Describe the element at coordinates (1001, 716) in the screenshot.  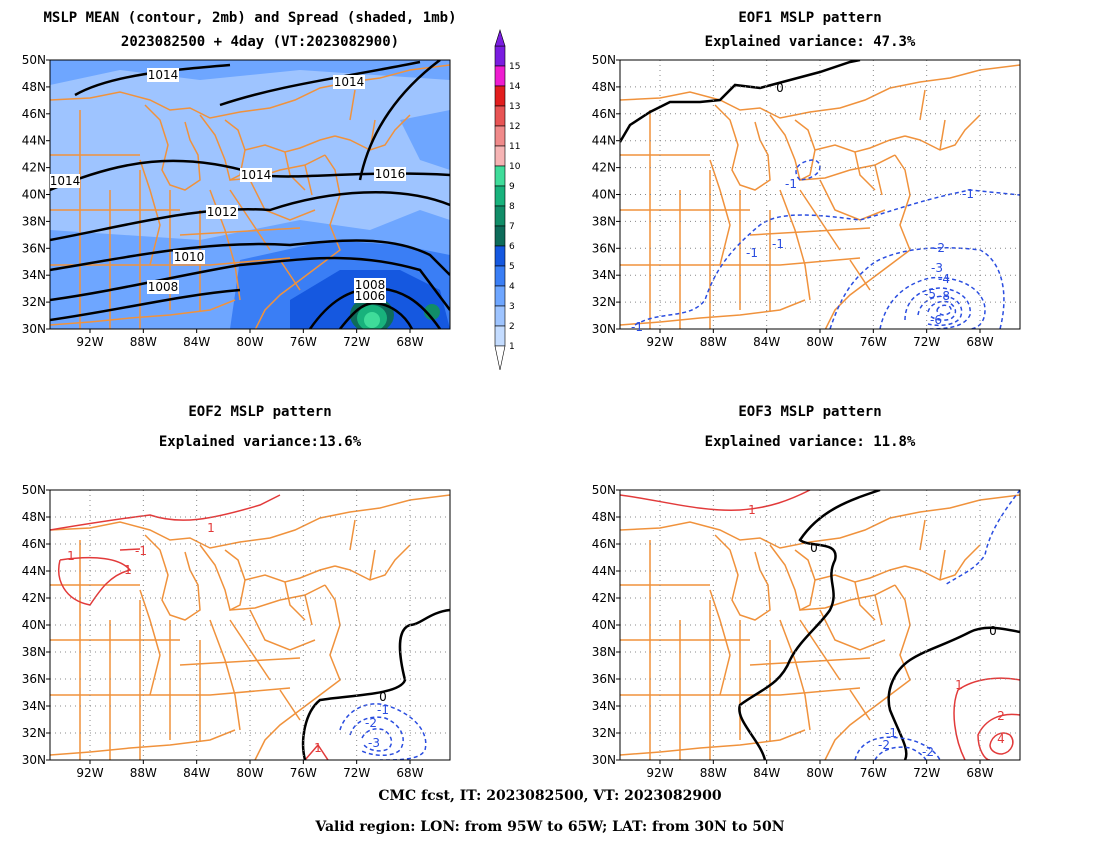
I see `eof3-label-2: 2` at that location.